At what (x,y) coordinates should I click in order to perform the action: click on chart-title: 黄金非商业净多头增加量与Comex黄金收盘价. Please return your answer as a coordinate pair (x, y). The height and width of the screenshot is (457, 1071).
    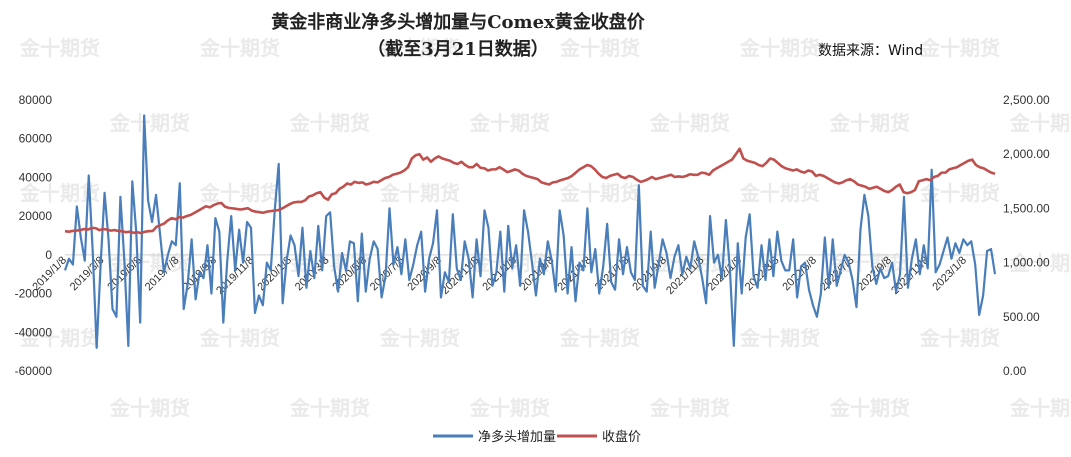
    Looking at the image, I should click on (458, 22).